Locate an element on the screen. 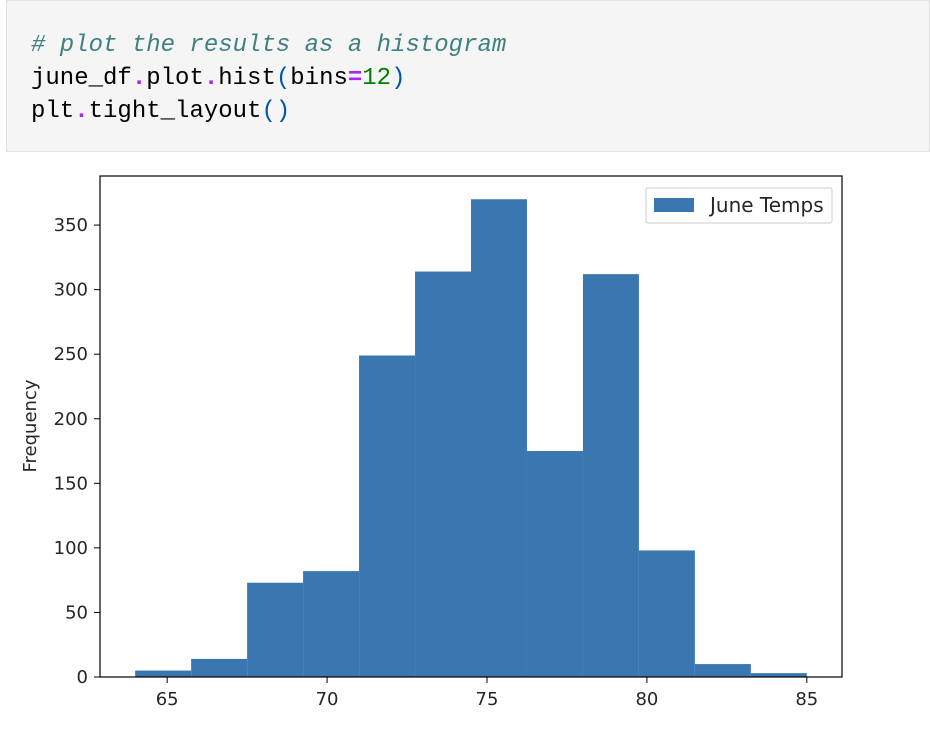  x-tick-label: 80 is located at coordinates (646, 699).